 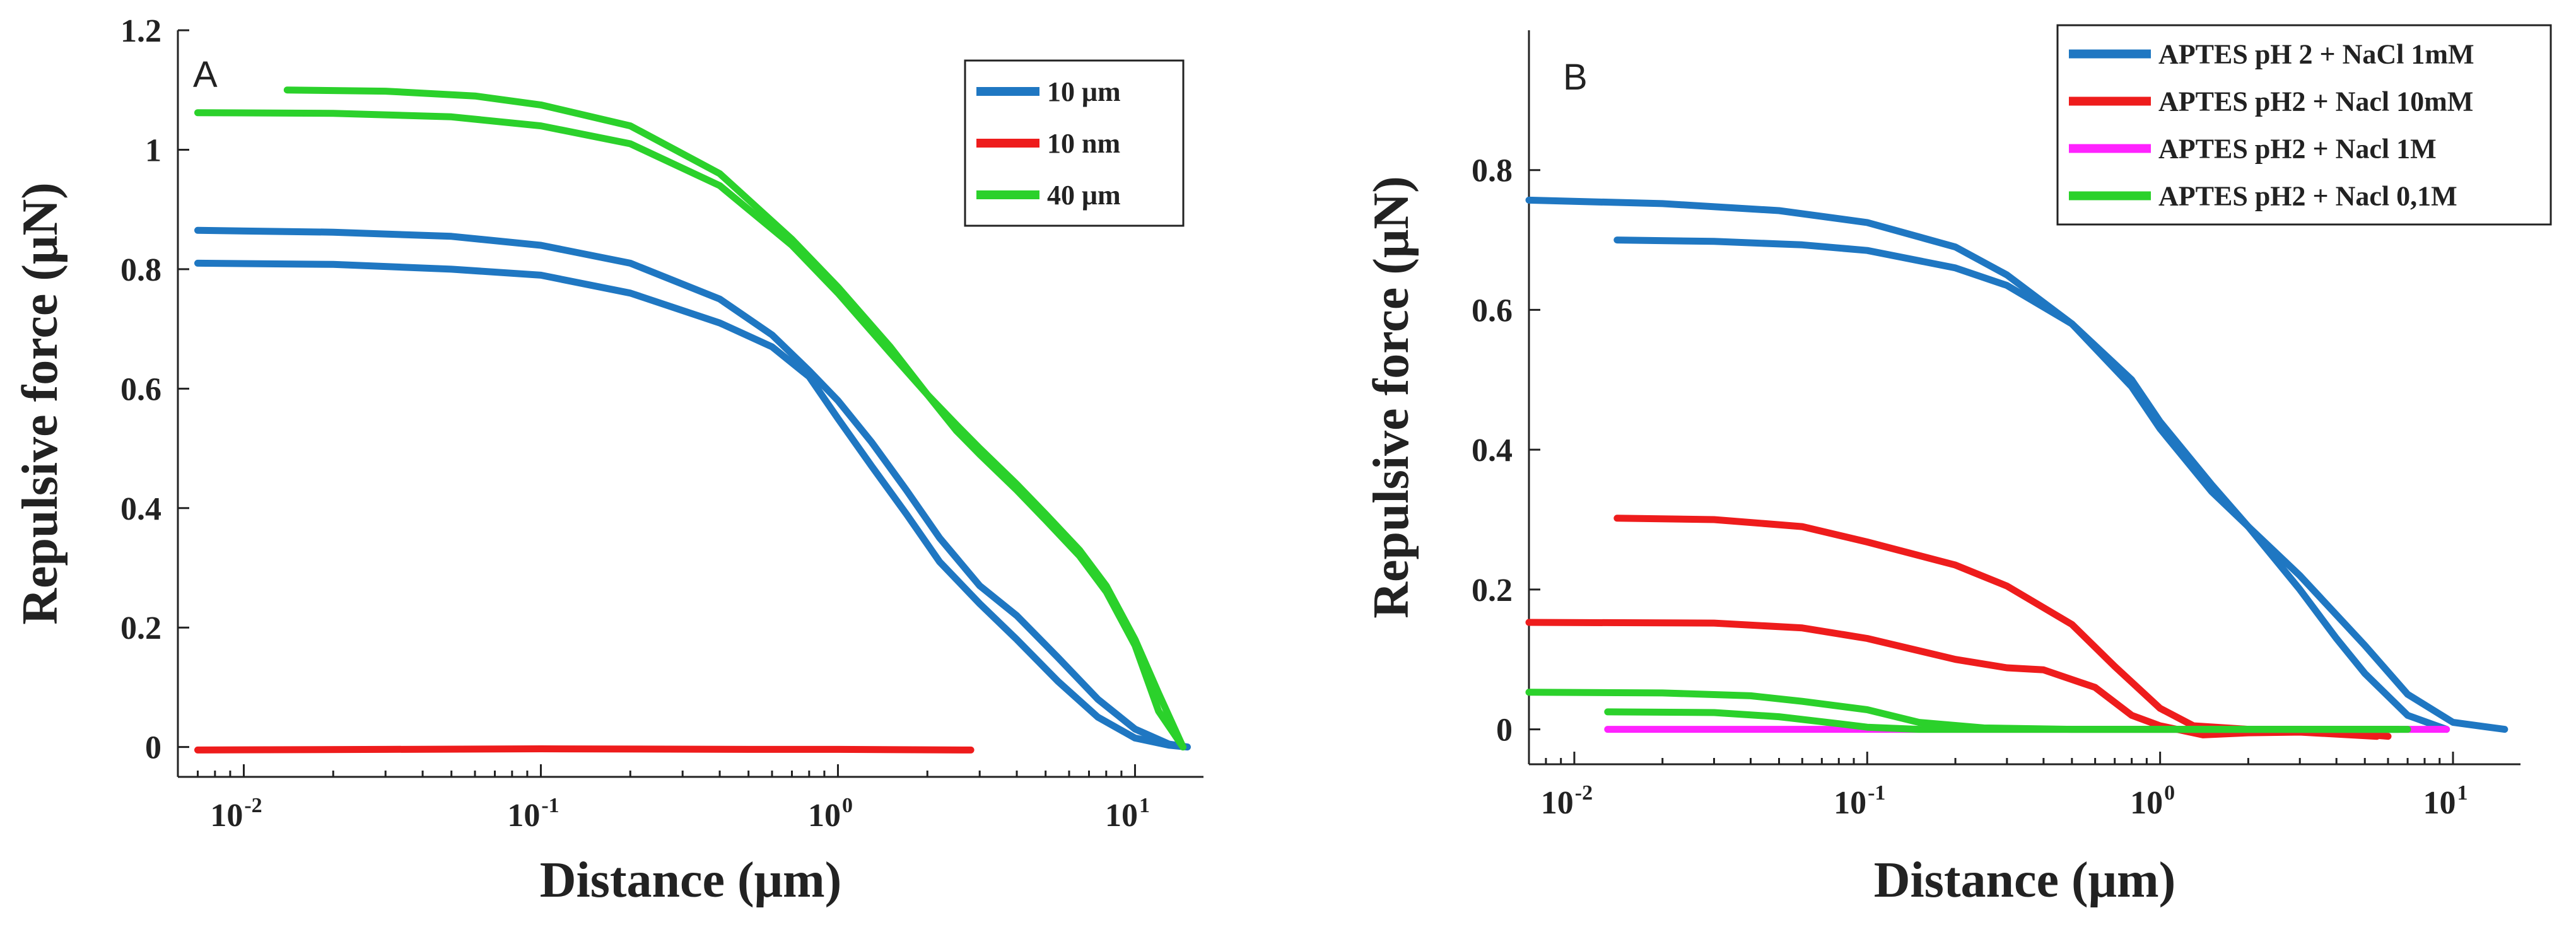 I want to click on panel-label: A, so click(x=205, y=74).